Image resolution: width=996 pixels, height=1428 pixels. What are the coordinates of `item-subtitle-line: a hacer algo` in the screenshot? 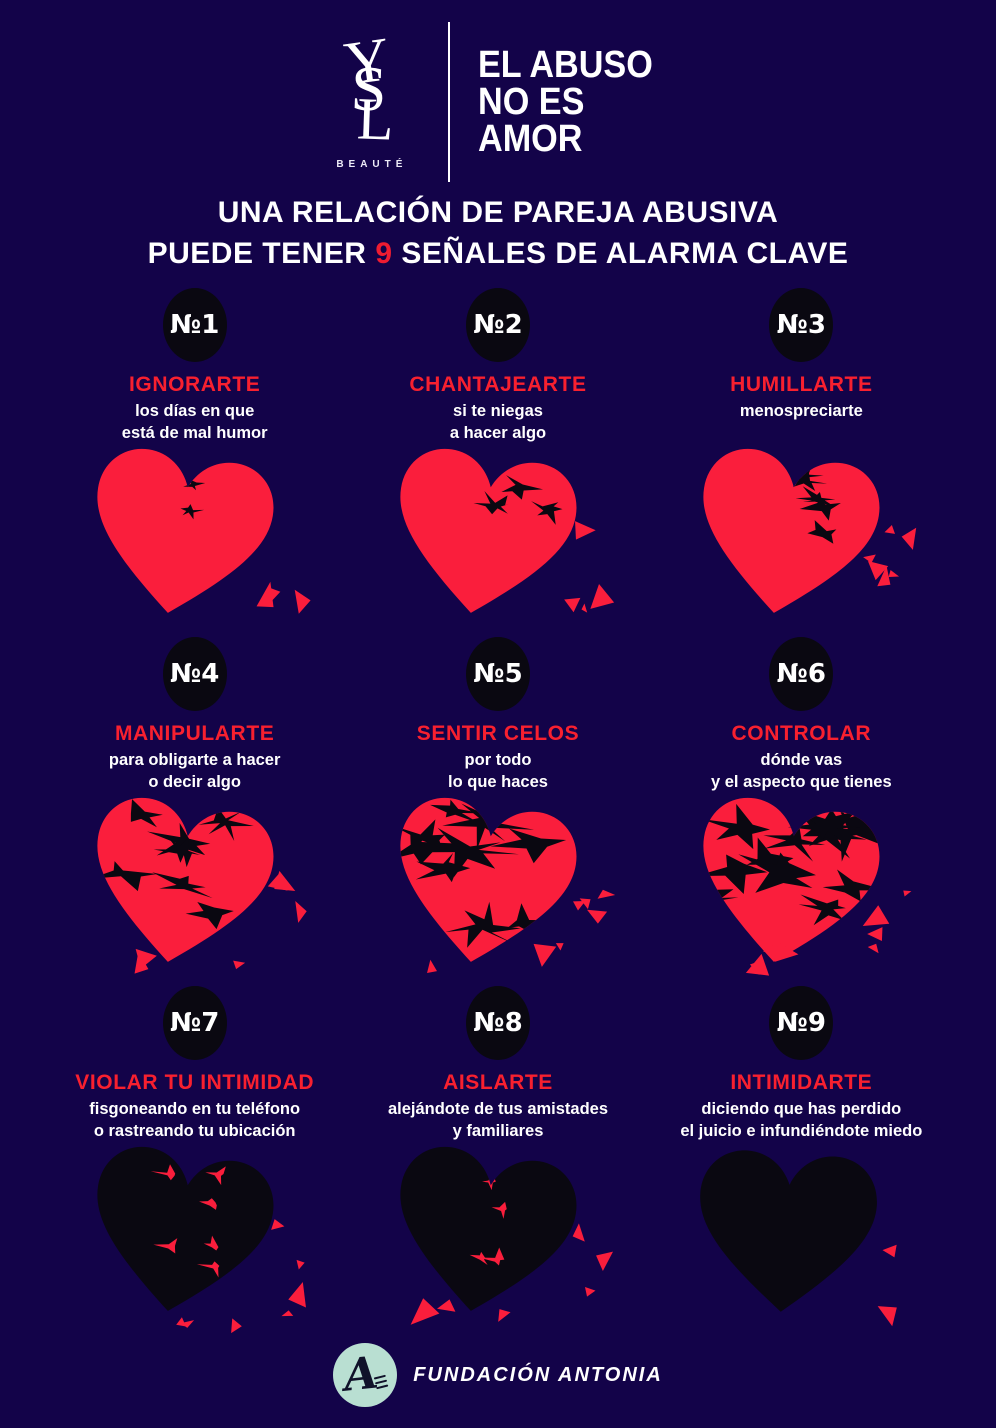 It's located at (498, 433).